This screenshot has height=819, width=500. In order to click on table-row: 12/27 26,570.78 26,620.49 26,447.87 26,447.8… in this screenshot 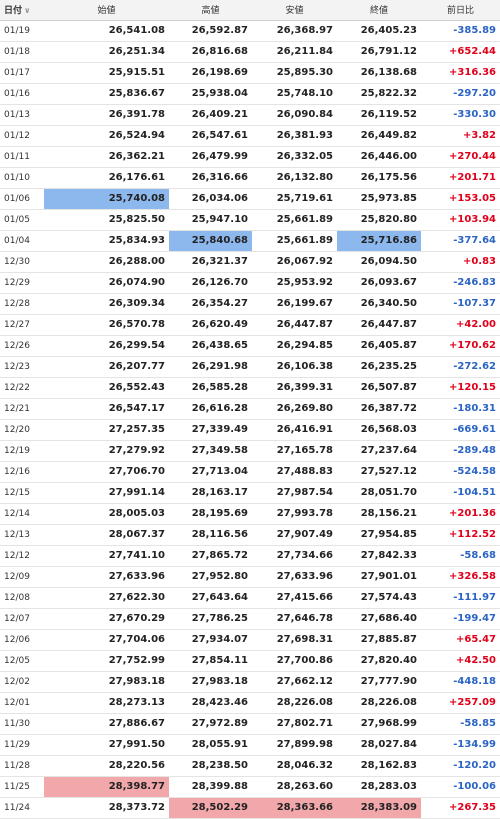, I will do `click(250, 325)`.